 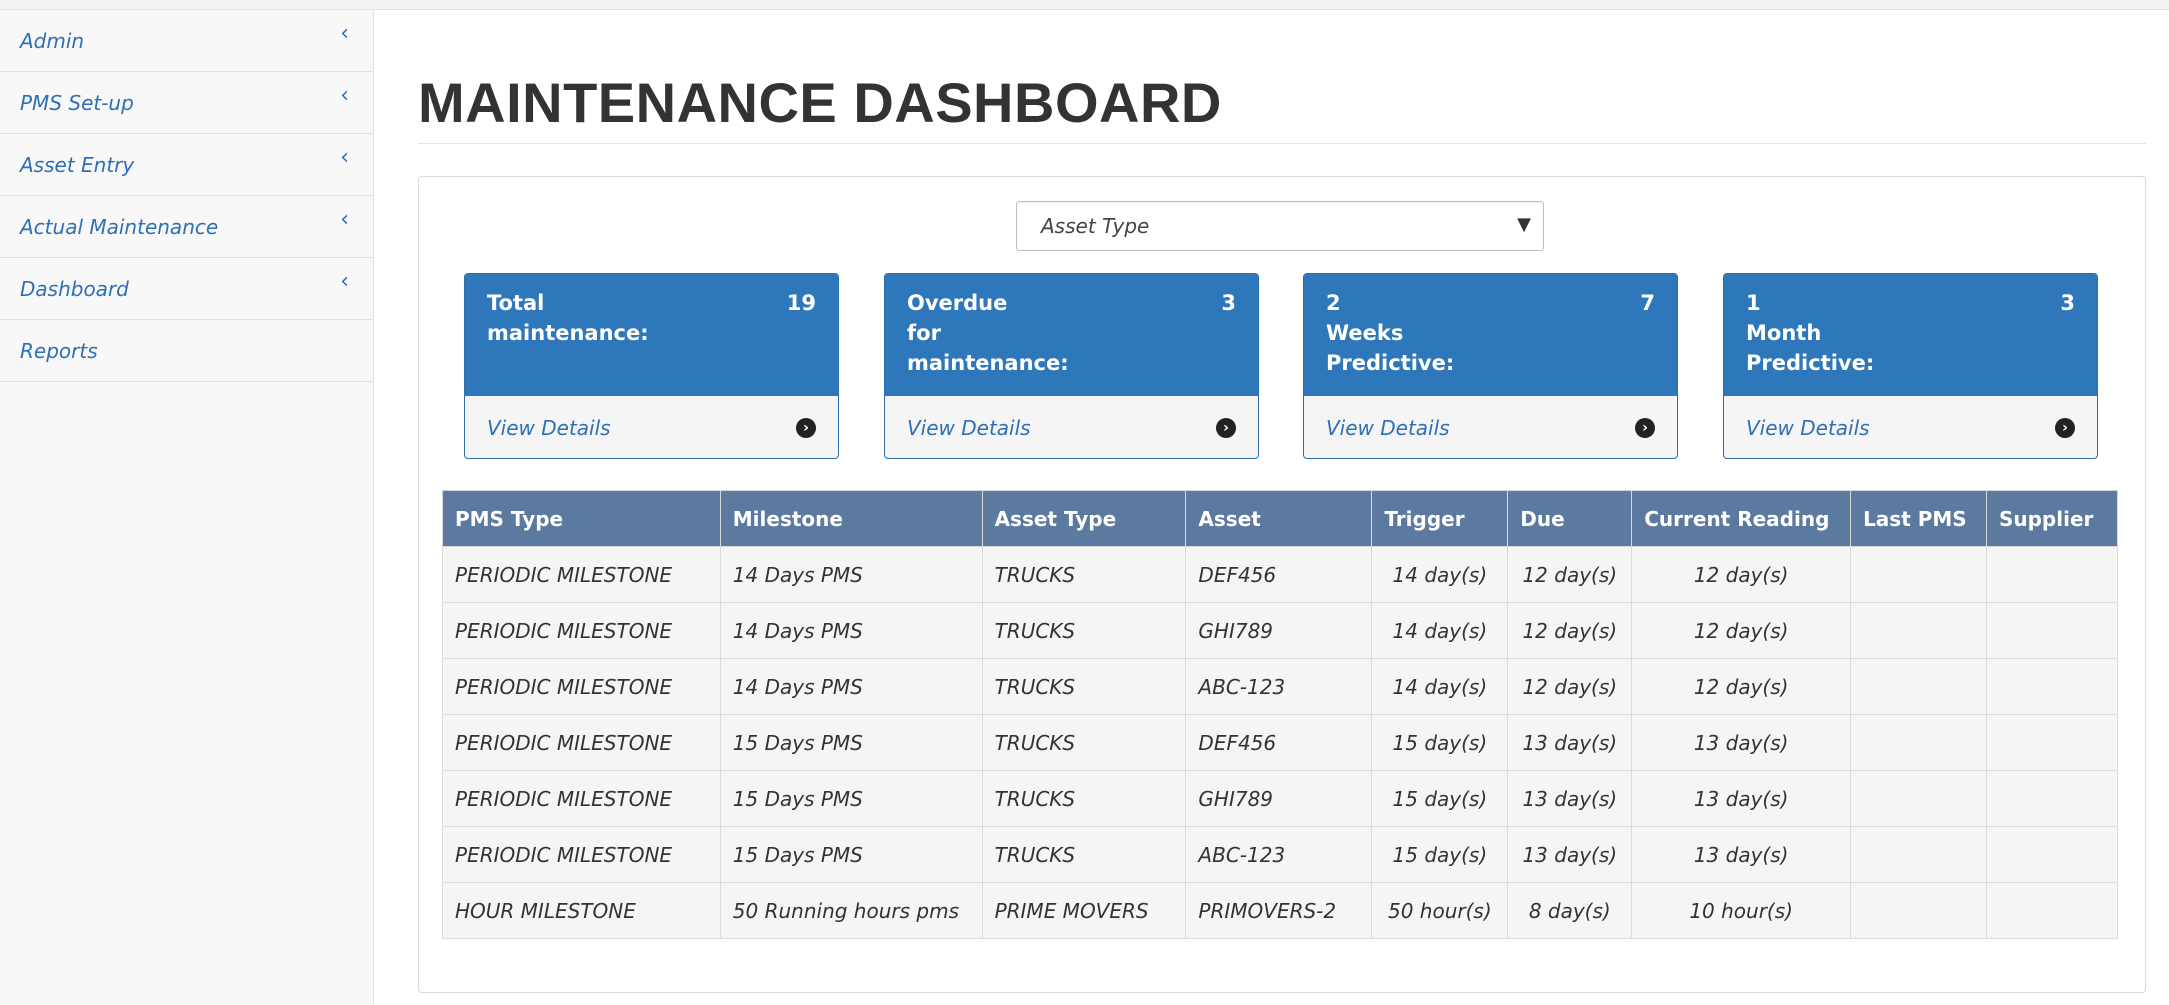 I want to click on sidebar-item-label: Asset Entry, so click(x=77, y=164).